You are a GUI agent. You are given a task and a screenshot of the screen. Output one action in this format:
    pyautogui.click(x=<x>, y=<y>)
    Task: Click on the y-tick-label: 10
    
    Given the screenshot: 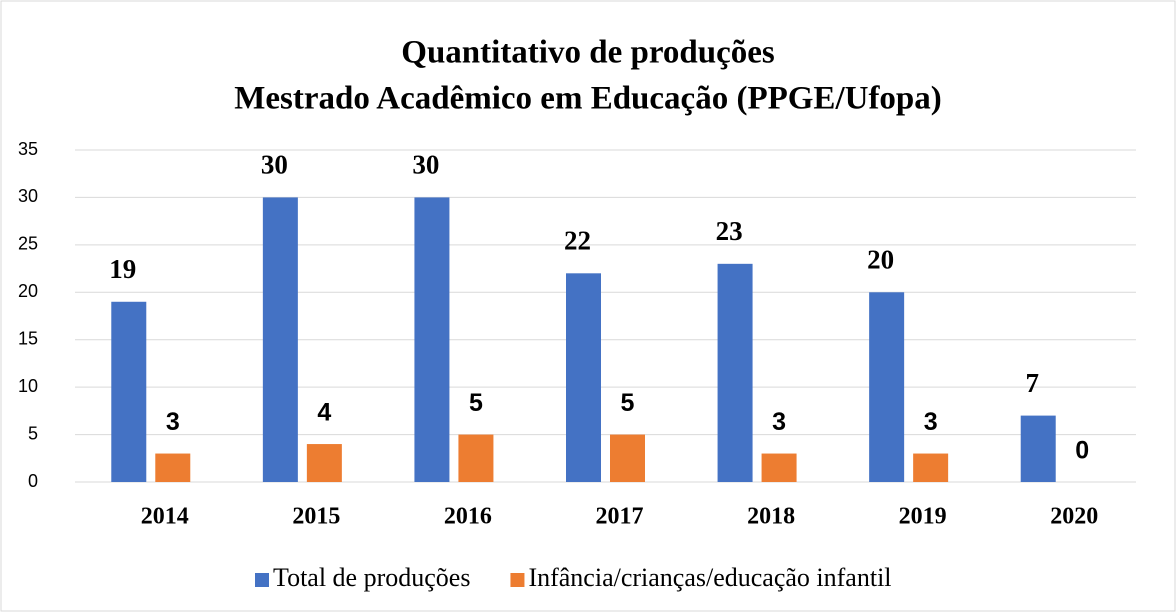 What is the action you would take?
    pyautogui.click(x=28, y=386)
    